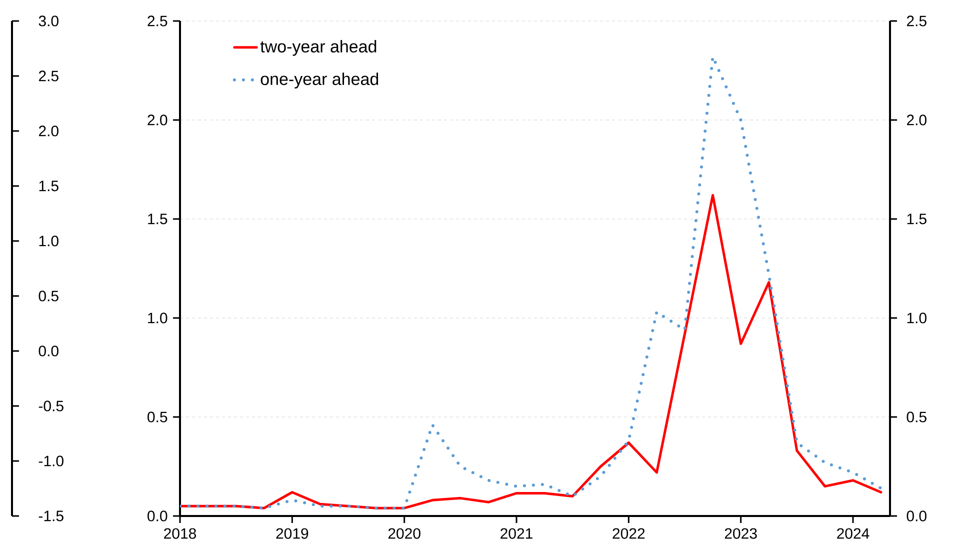 This screenshot has width=953, height=557. I want to click on y2-tick-label: 2.5, so click(916, 21).